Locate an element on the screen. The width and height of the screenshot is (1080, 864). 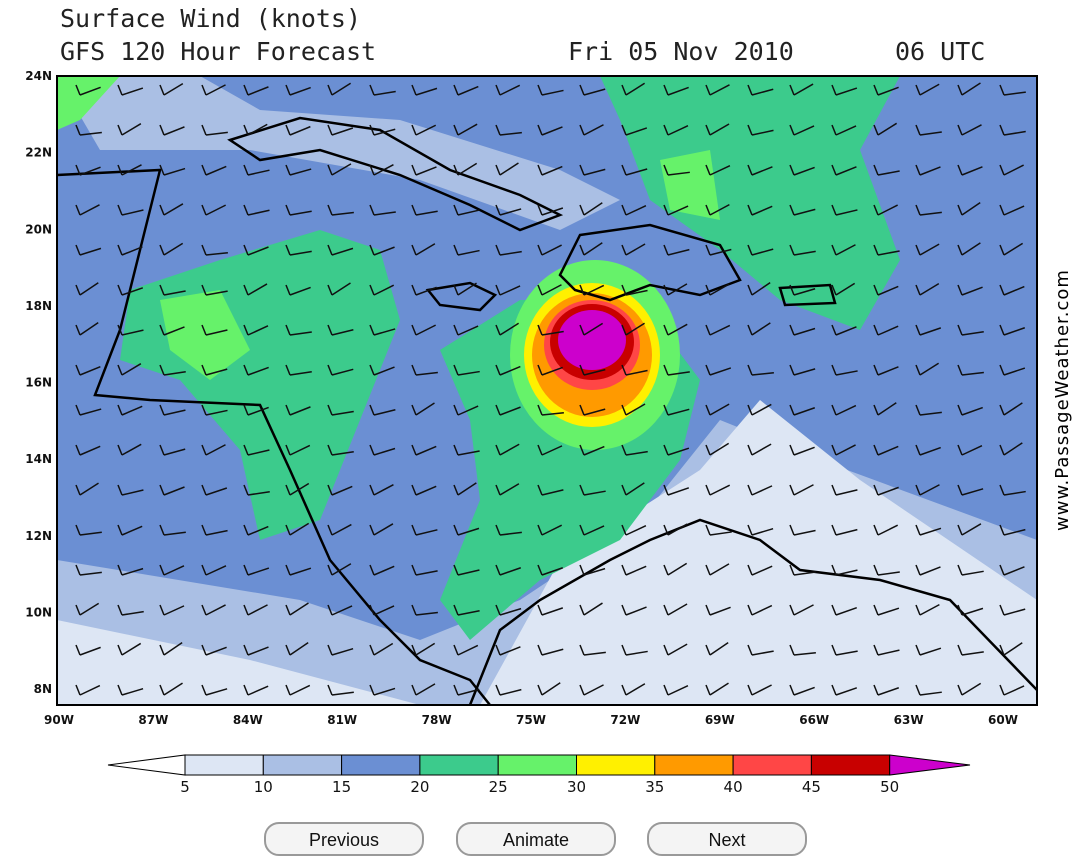
button: Next is located at coordinates (727, 839).